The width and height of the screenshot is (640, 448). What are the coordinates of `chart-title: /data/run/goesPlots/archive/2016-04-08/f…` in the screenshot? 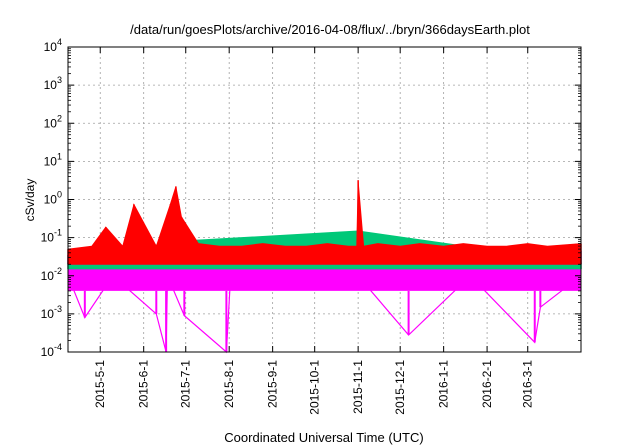 It's located at (330, 29).